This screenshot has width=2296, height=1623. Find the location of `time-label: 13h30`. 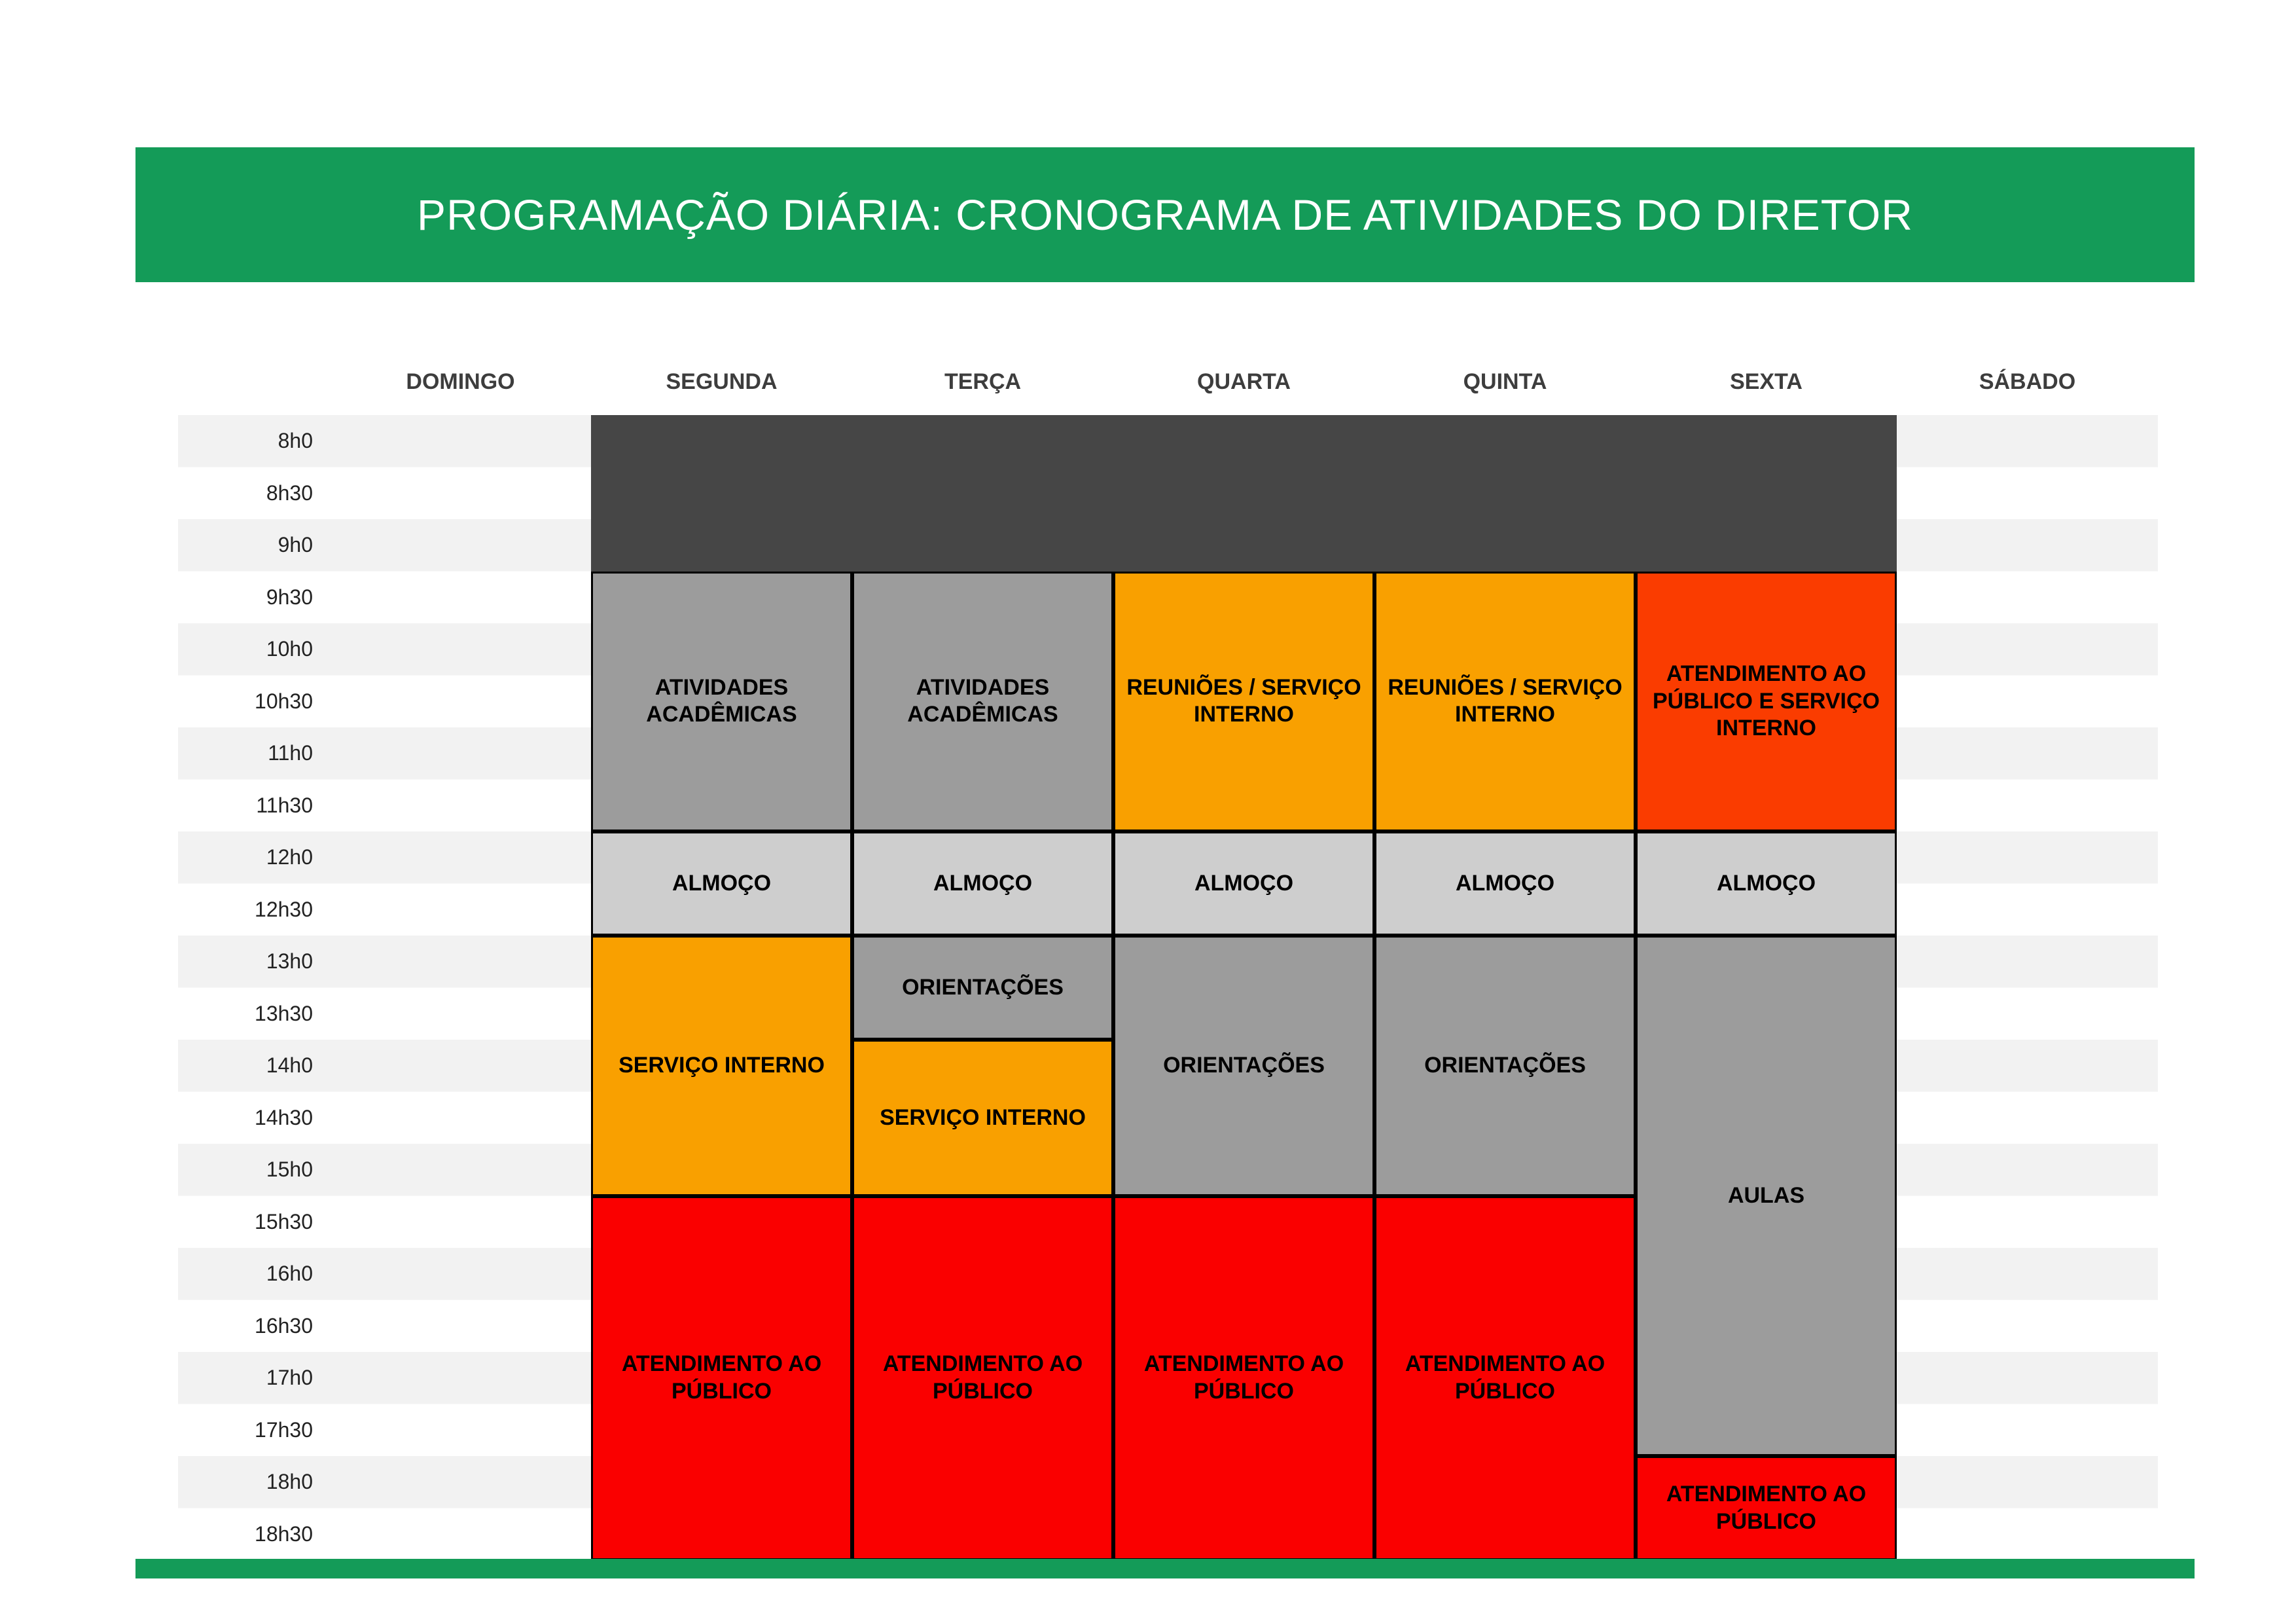

time-label: 13h30 is located at coordinates (284, 1013).